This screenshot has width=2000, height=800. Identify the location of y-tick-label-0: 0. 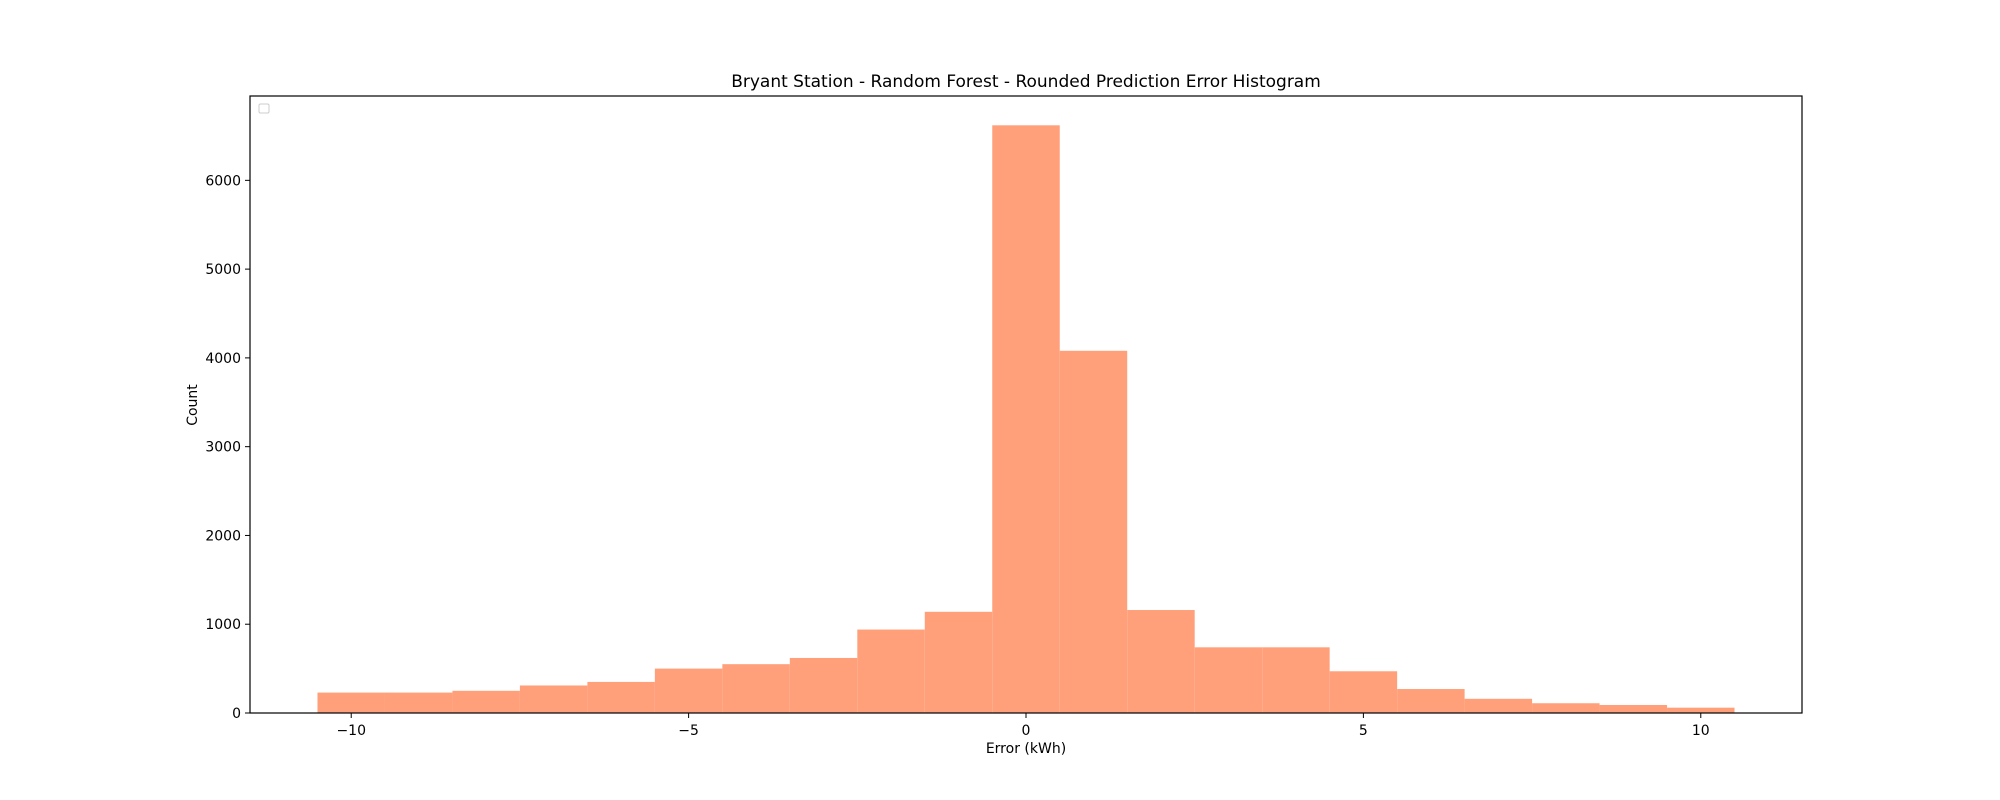
(236, 714).